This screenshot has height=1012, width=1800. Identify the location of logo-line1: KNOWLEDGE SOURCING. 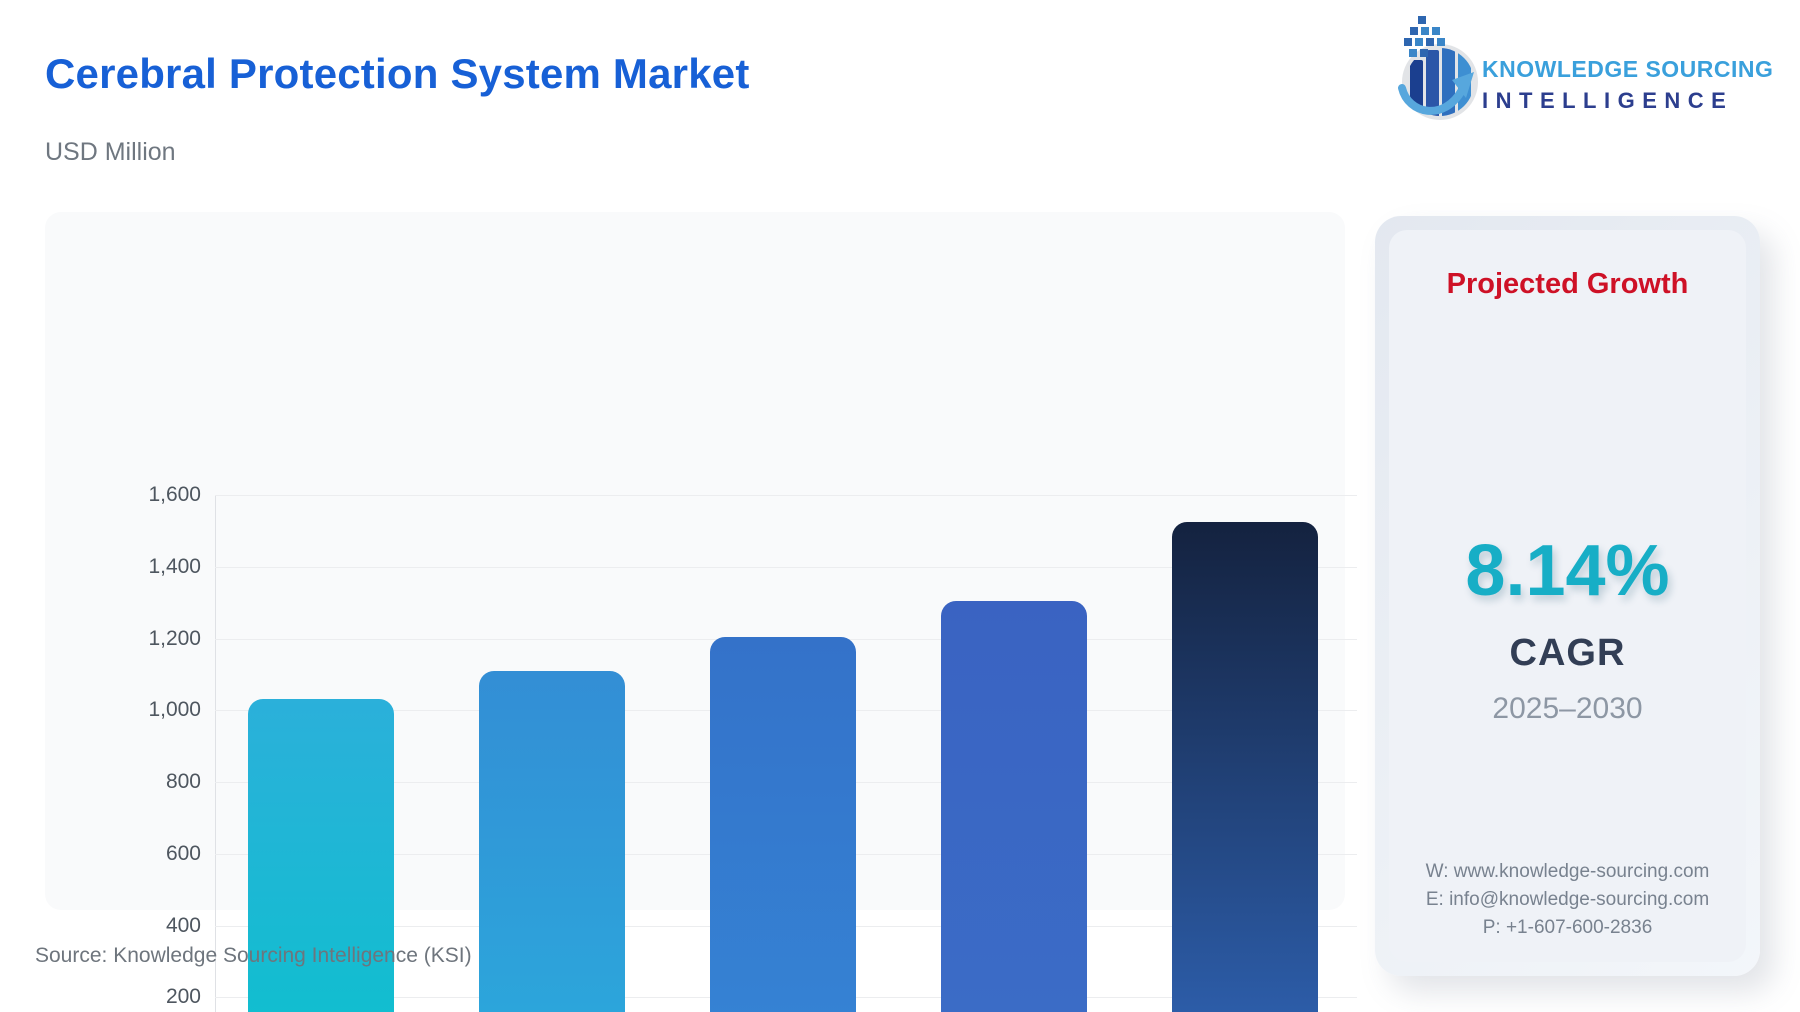
(1628, 69).